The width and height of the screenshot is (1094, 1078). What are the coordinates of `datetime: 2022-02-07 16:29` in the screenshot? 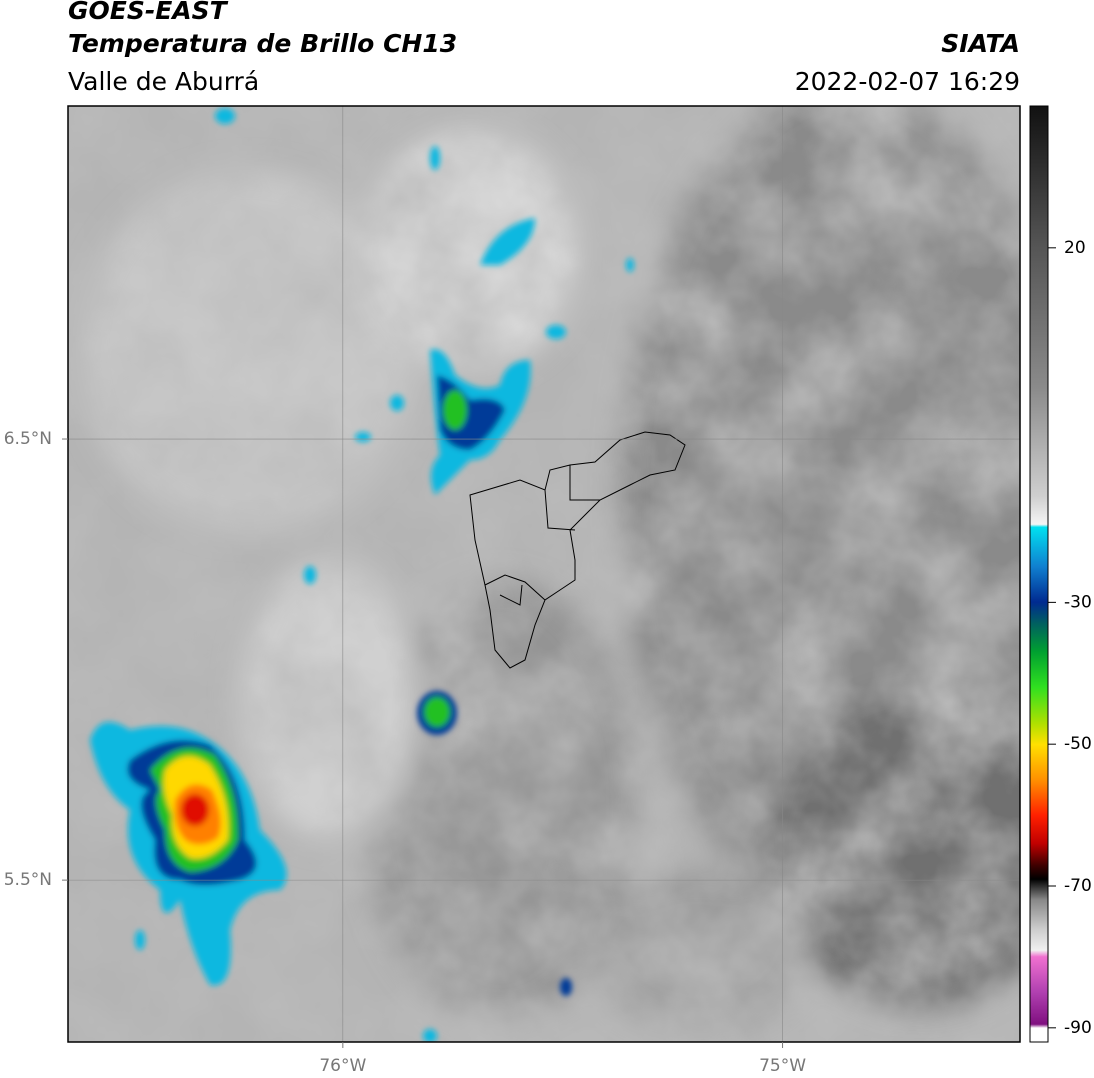 It's located at (907, 81).